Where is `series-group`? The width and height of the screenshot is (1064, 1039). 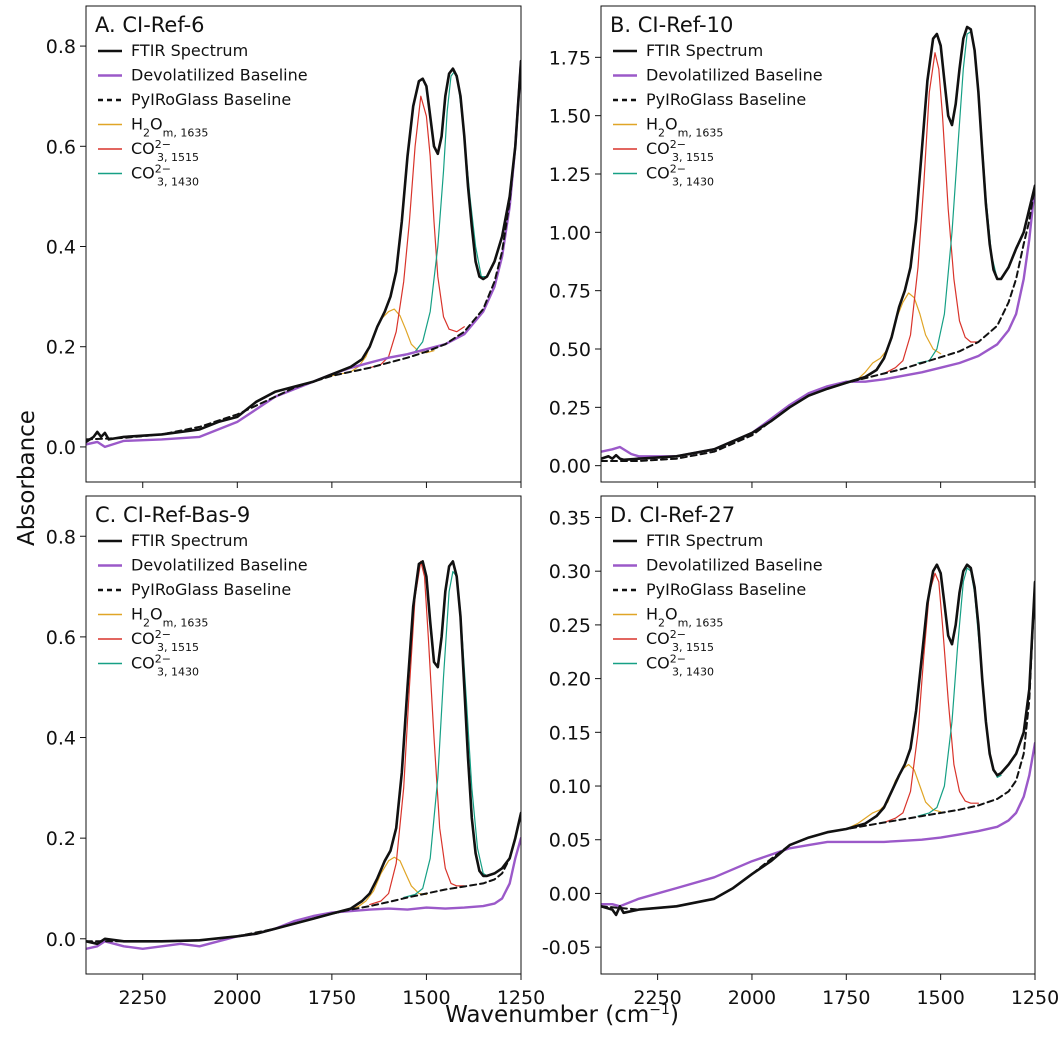
series-group is located at coordinates (818, 740).